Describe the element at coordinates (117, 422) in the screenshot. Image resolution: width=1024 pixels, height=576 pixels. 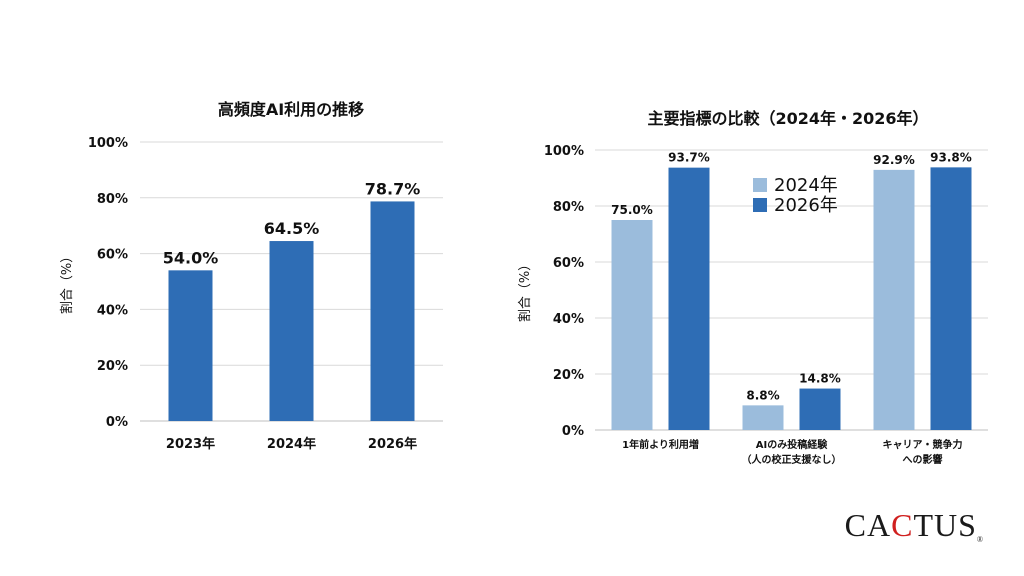
I see `chart1-ytick-label: 0%` at that location.